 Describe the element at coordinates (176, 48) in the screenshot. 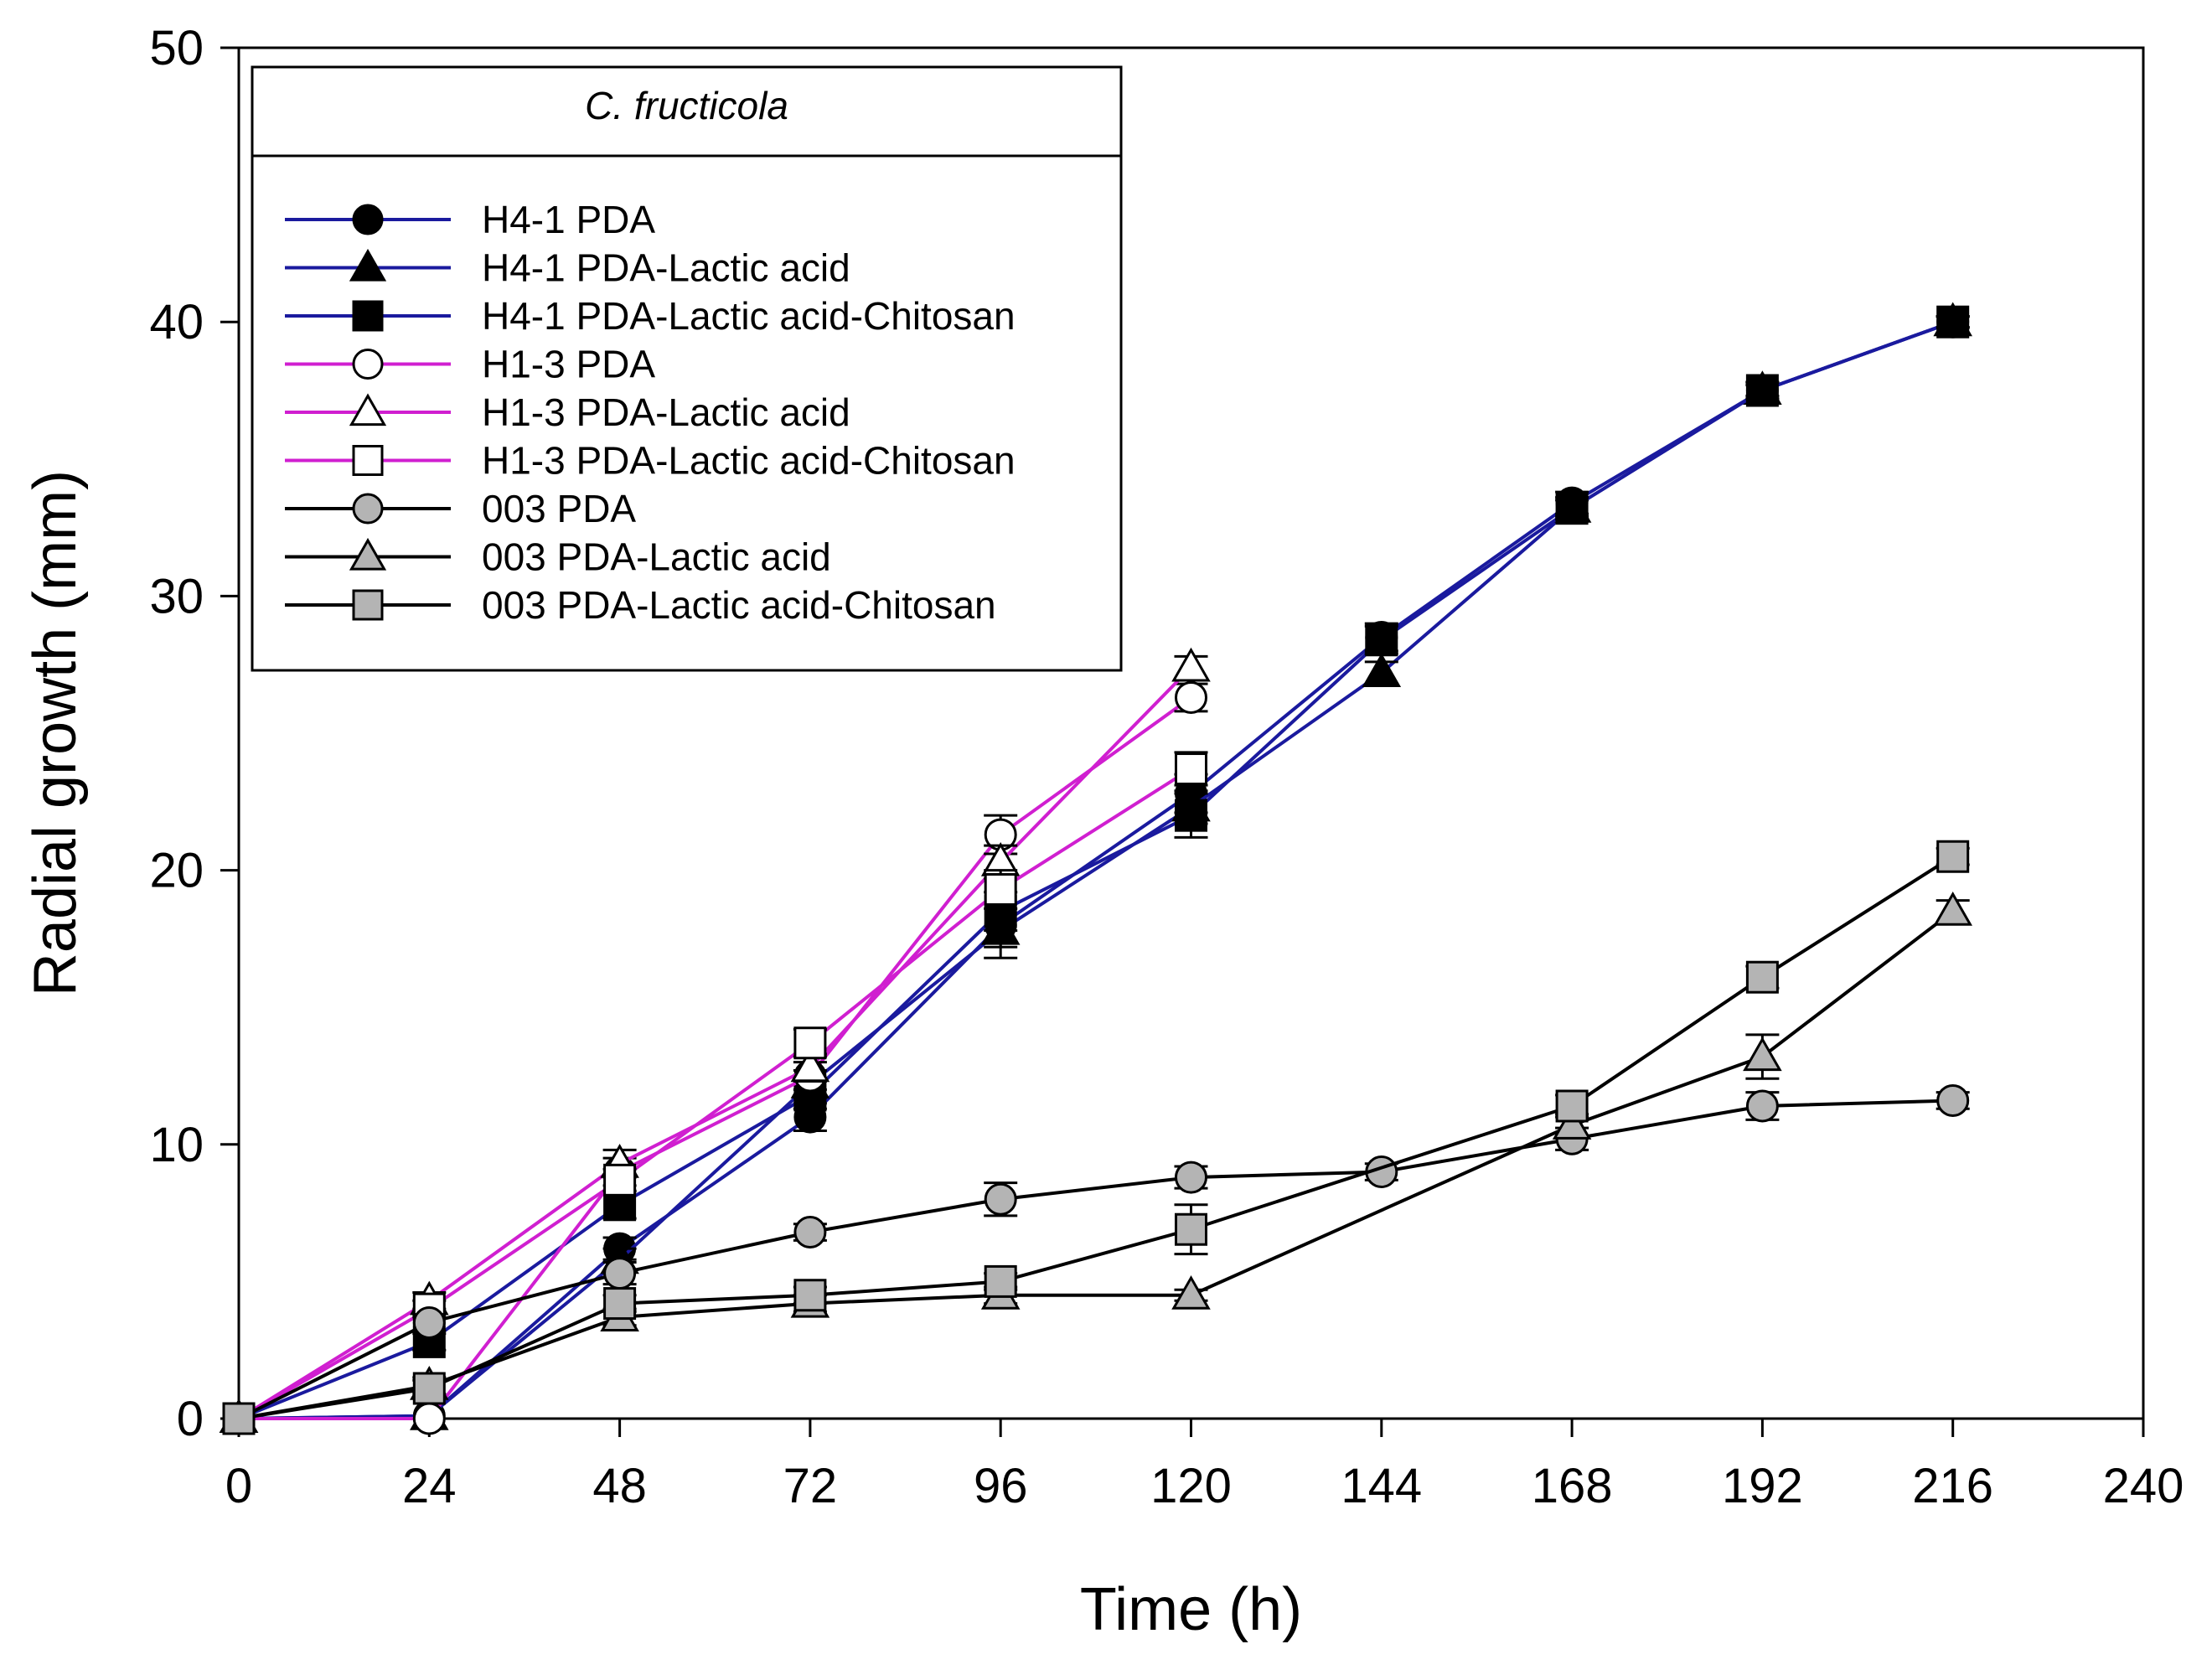

I see `y-tick-label: 50` at that location.